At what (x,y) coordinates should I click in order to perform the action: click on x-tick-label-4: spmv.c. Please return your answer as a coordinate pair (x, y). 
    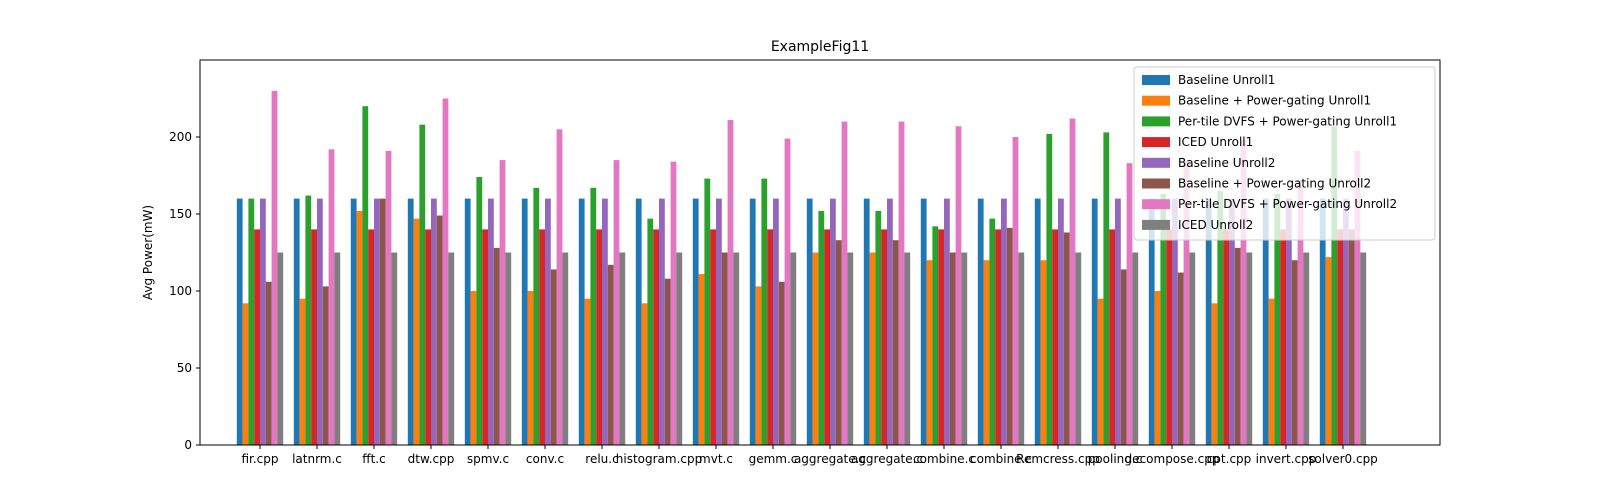
    Looking at the image, I should click on (488, 459).